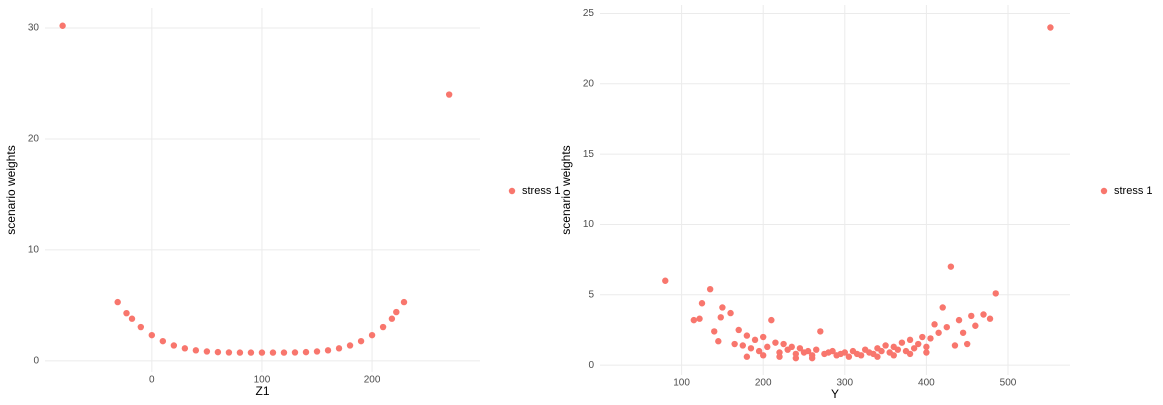 This screenshot has width=1163, height=405. What do you see at coordinates (926, 383) in the screenshot?
I see `x-tick-label: 400` at bounding box center [926, 383].